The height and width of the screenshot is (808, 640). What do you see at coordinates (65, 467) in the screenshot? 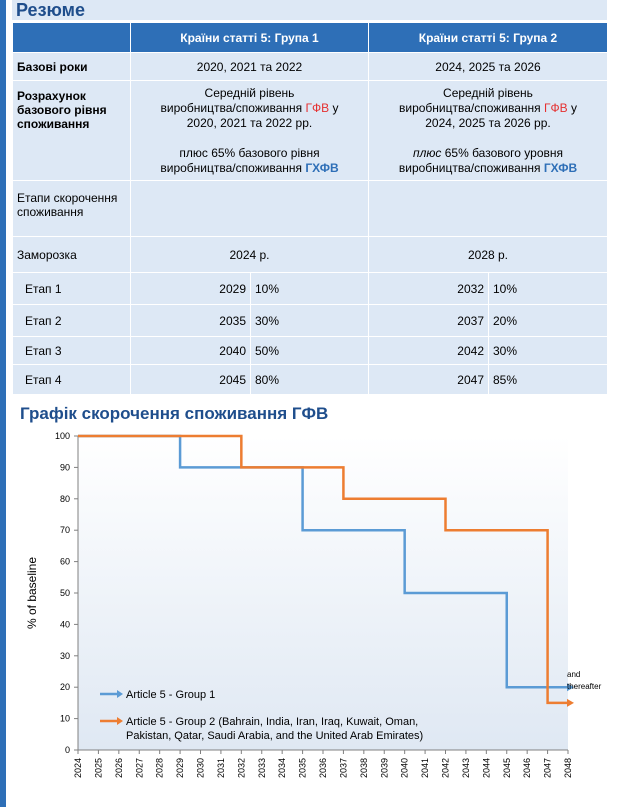
I see `y-tick-label: 90` at bounding box center [65, 467].